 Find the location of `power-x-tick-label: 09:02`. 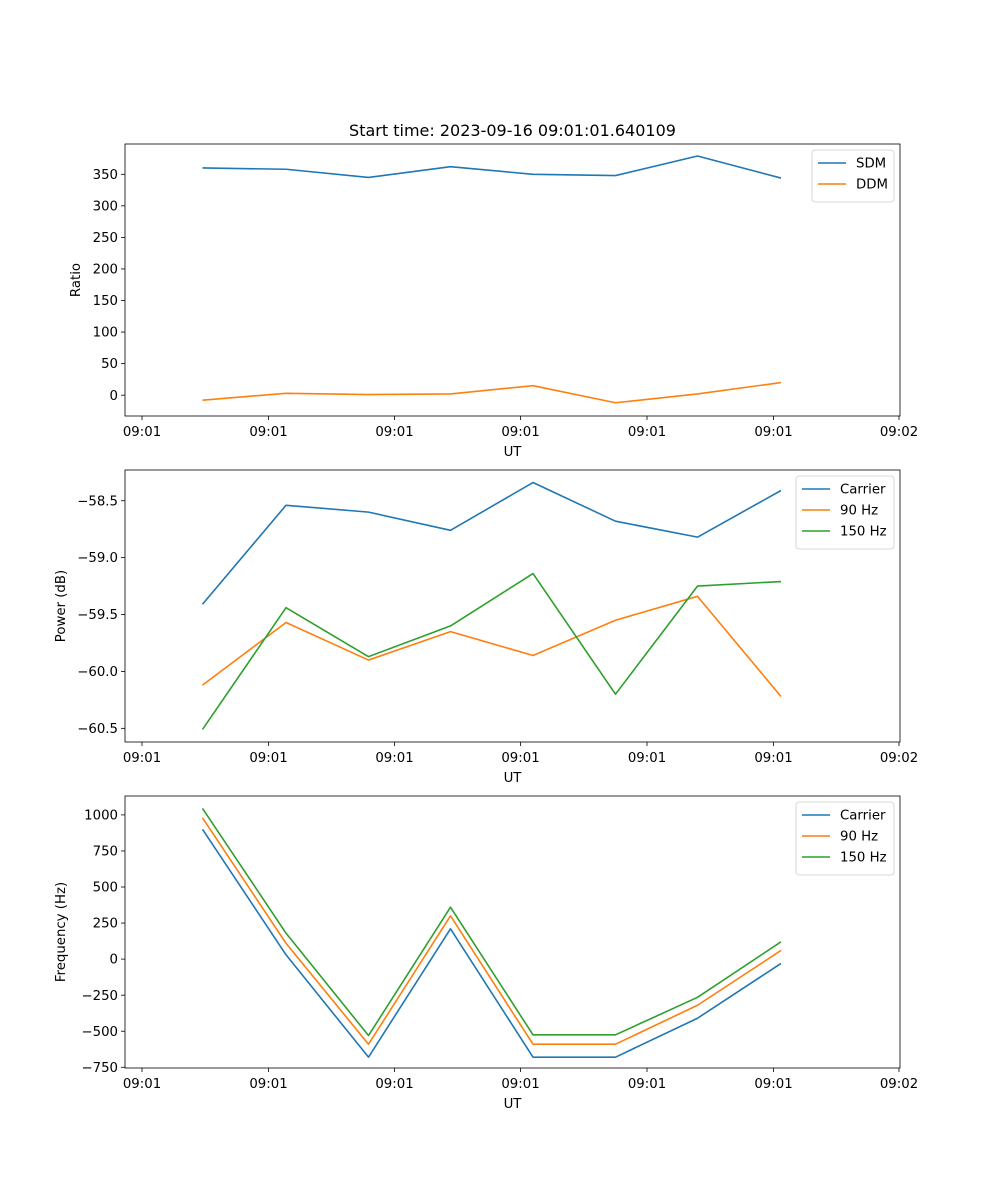

power-x-tick-label: 09:02 is located at coordinates (899, 758).